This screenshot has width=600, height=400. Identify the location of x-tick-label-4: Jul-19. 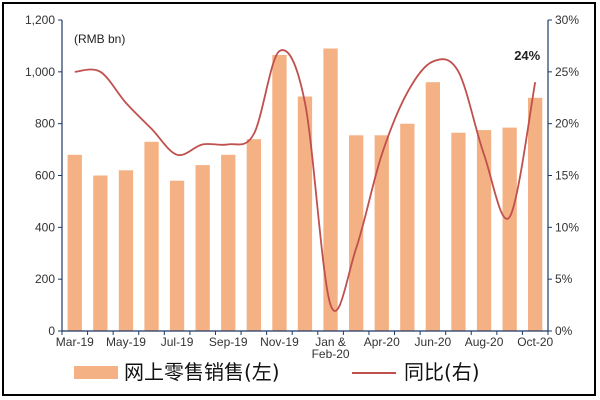
(177, 342).